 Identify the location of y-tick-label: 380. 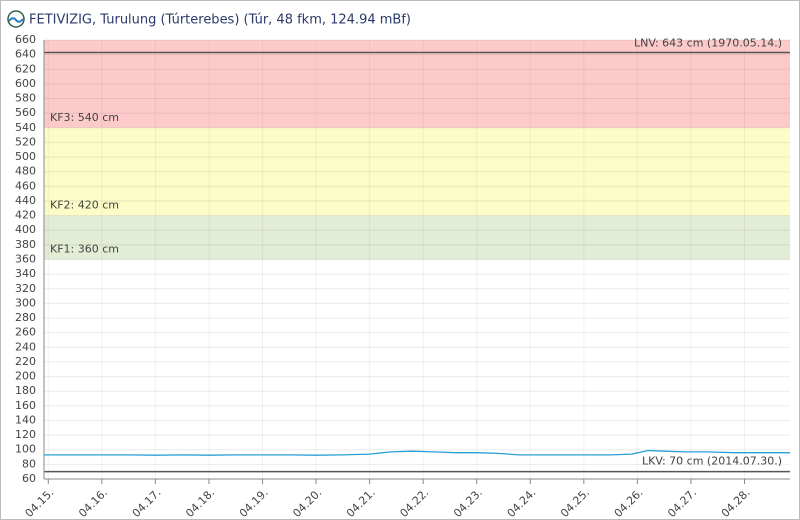
(25, 244).